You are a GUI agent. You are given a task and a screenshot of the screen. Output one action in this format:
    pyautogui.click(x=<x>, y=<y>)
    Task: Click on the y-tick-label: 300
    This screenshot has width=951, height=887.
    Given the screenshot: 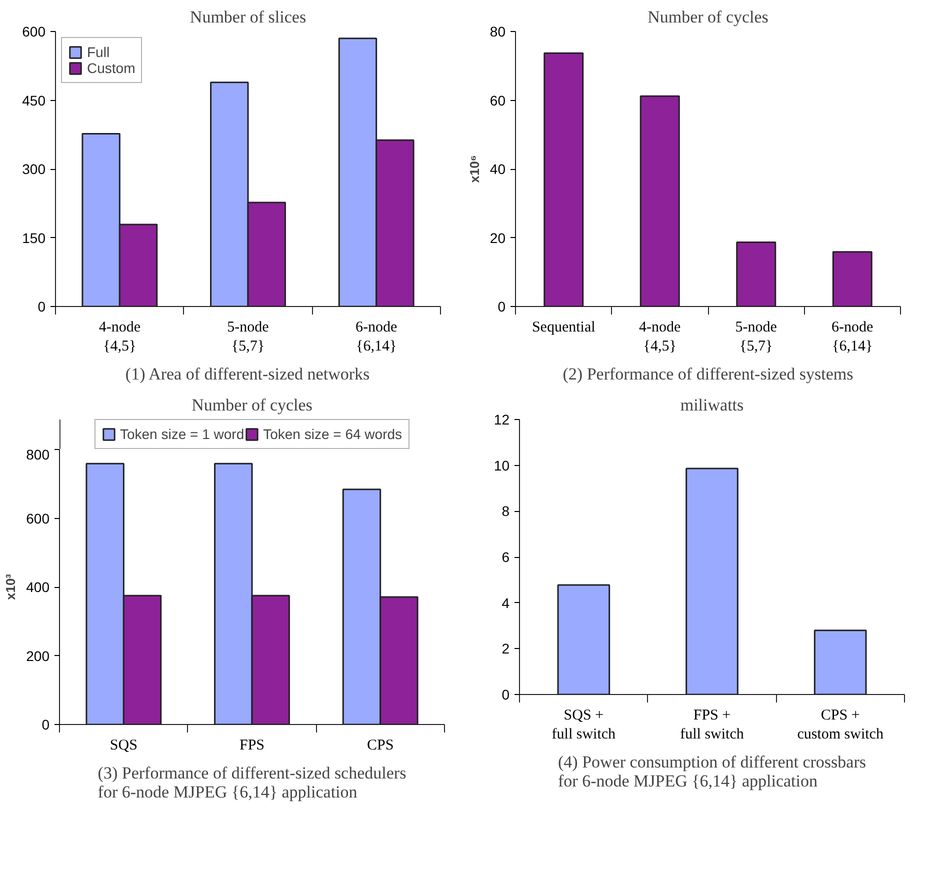 What is the action you would take?
    pyautogui.click(x=34, y=169)
    